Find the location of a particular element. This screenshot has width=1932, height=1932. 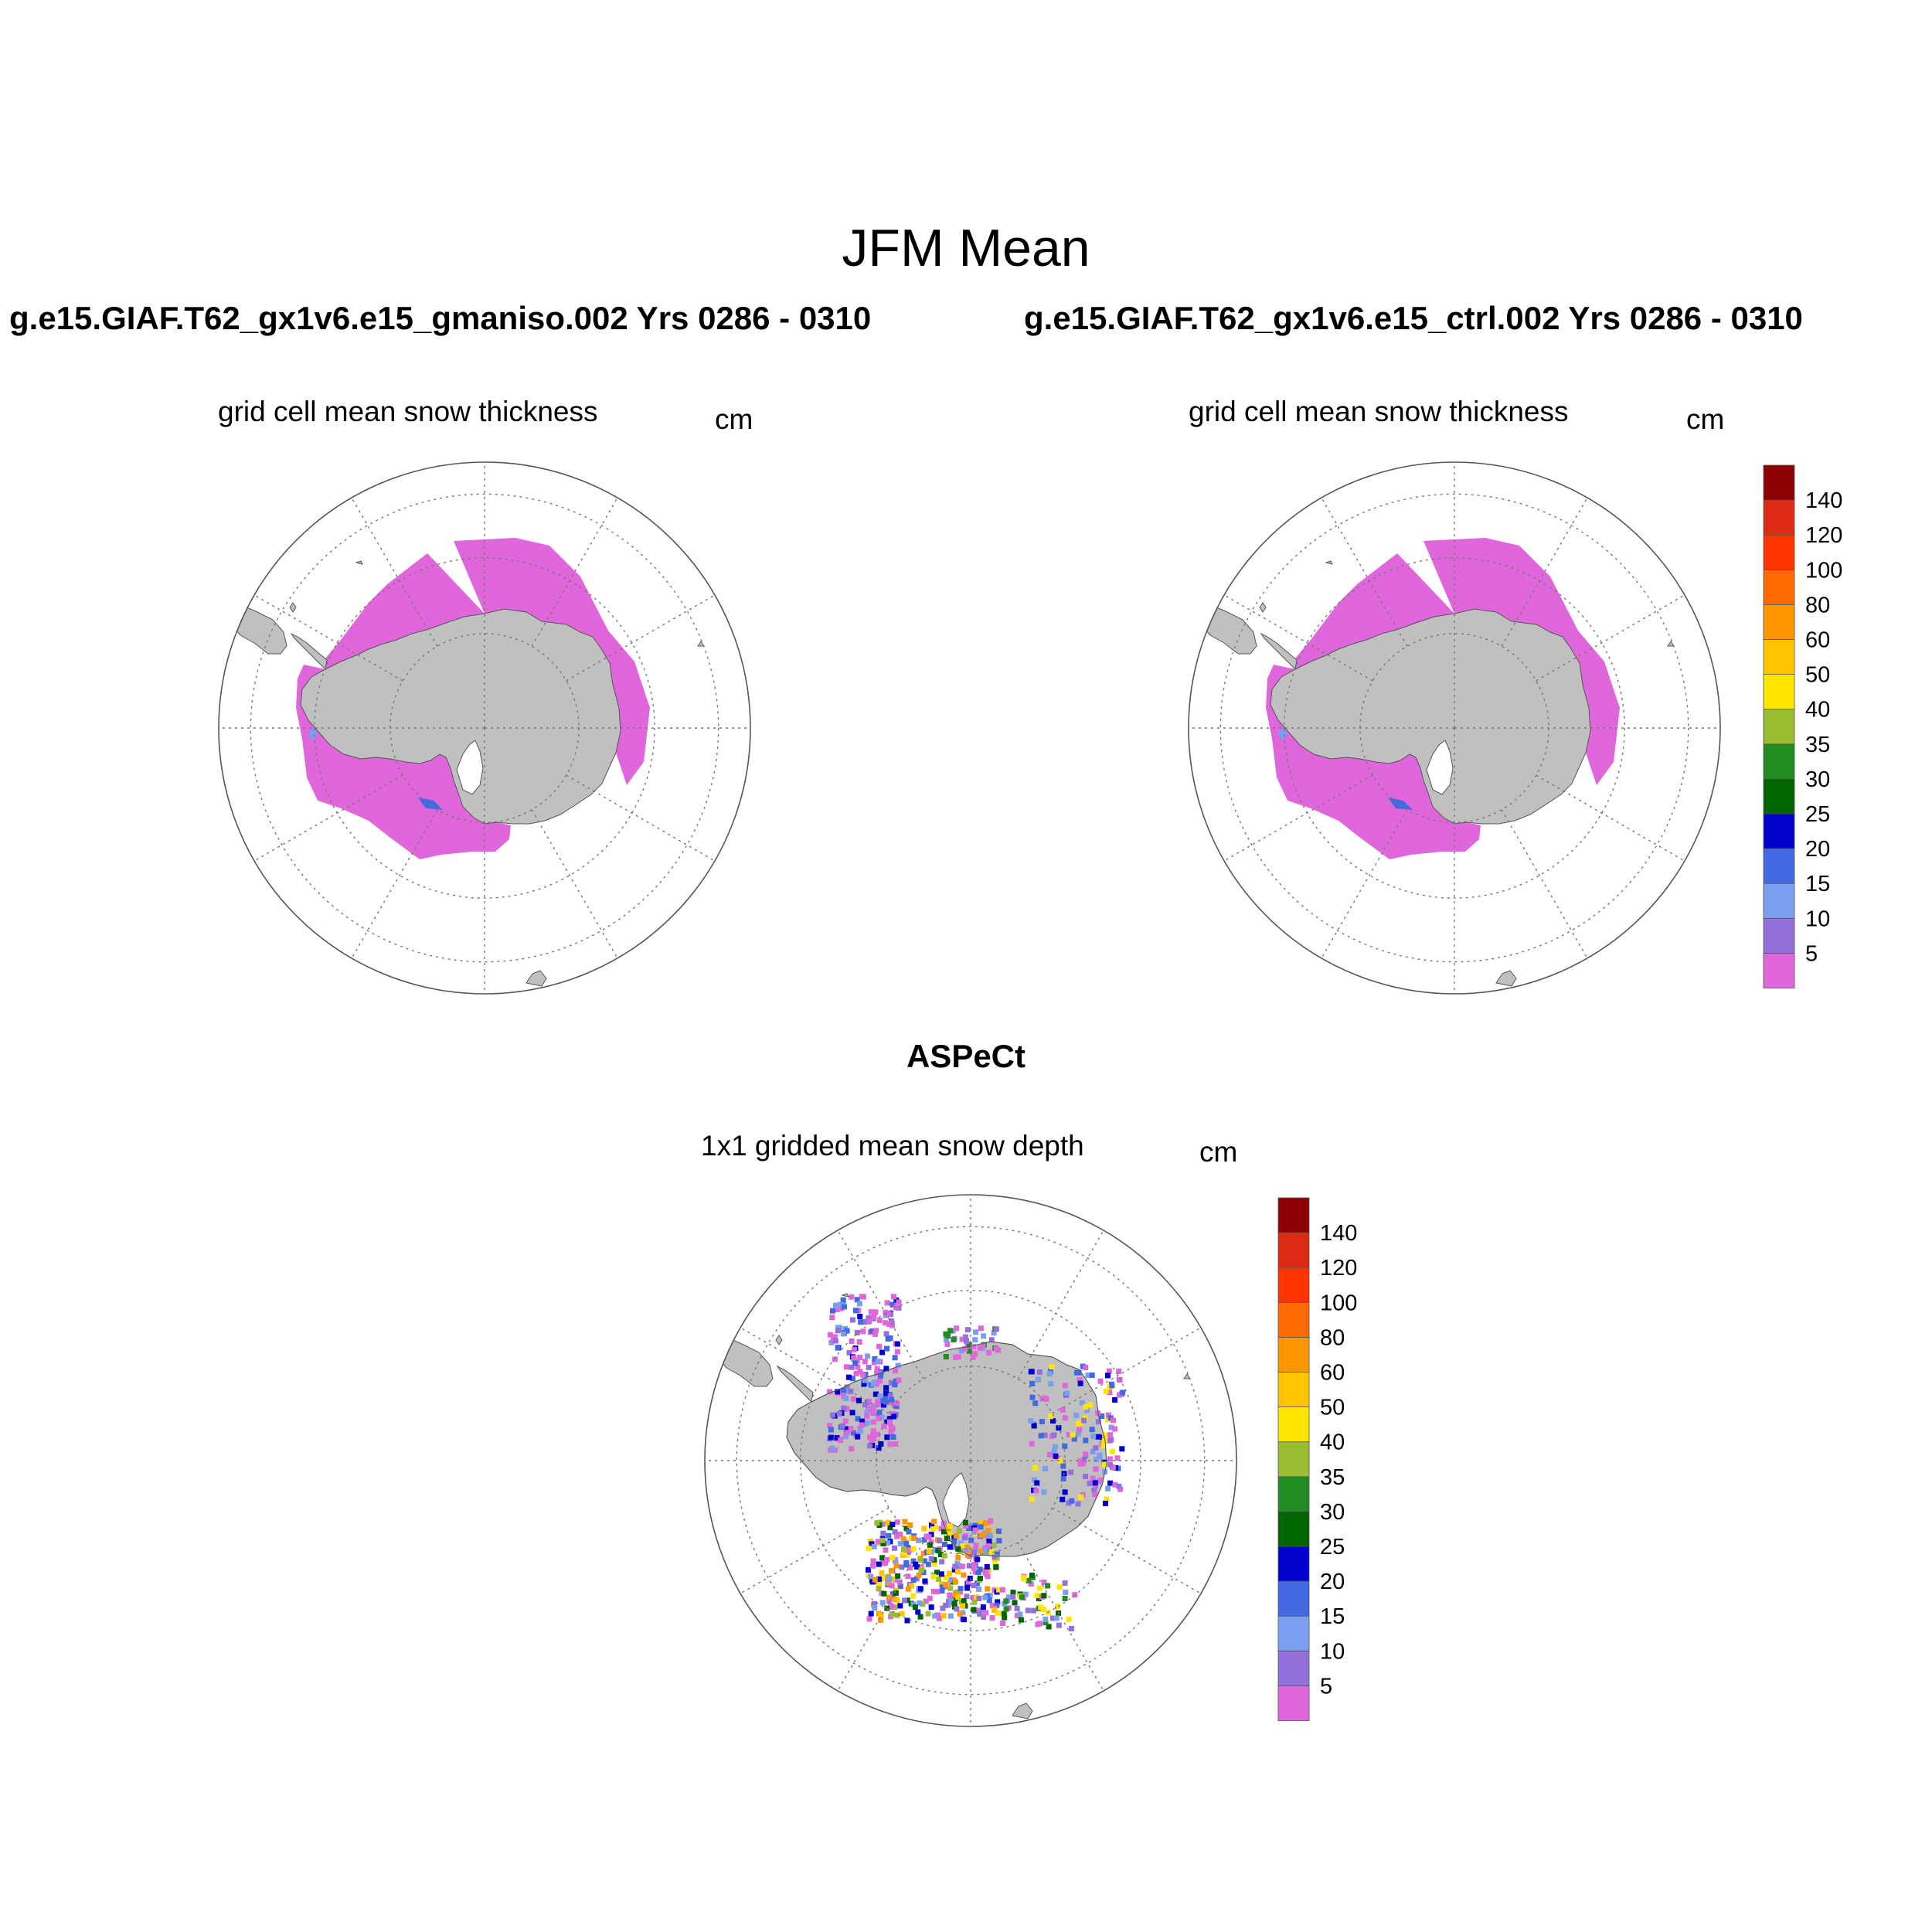

colorbar-label: 5 is located at coordinates (1812, 954).